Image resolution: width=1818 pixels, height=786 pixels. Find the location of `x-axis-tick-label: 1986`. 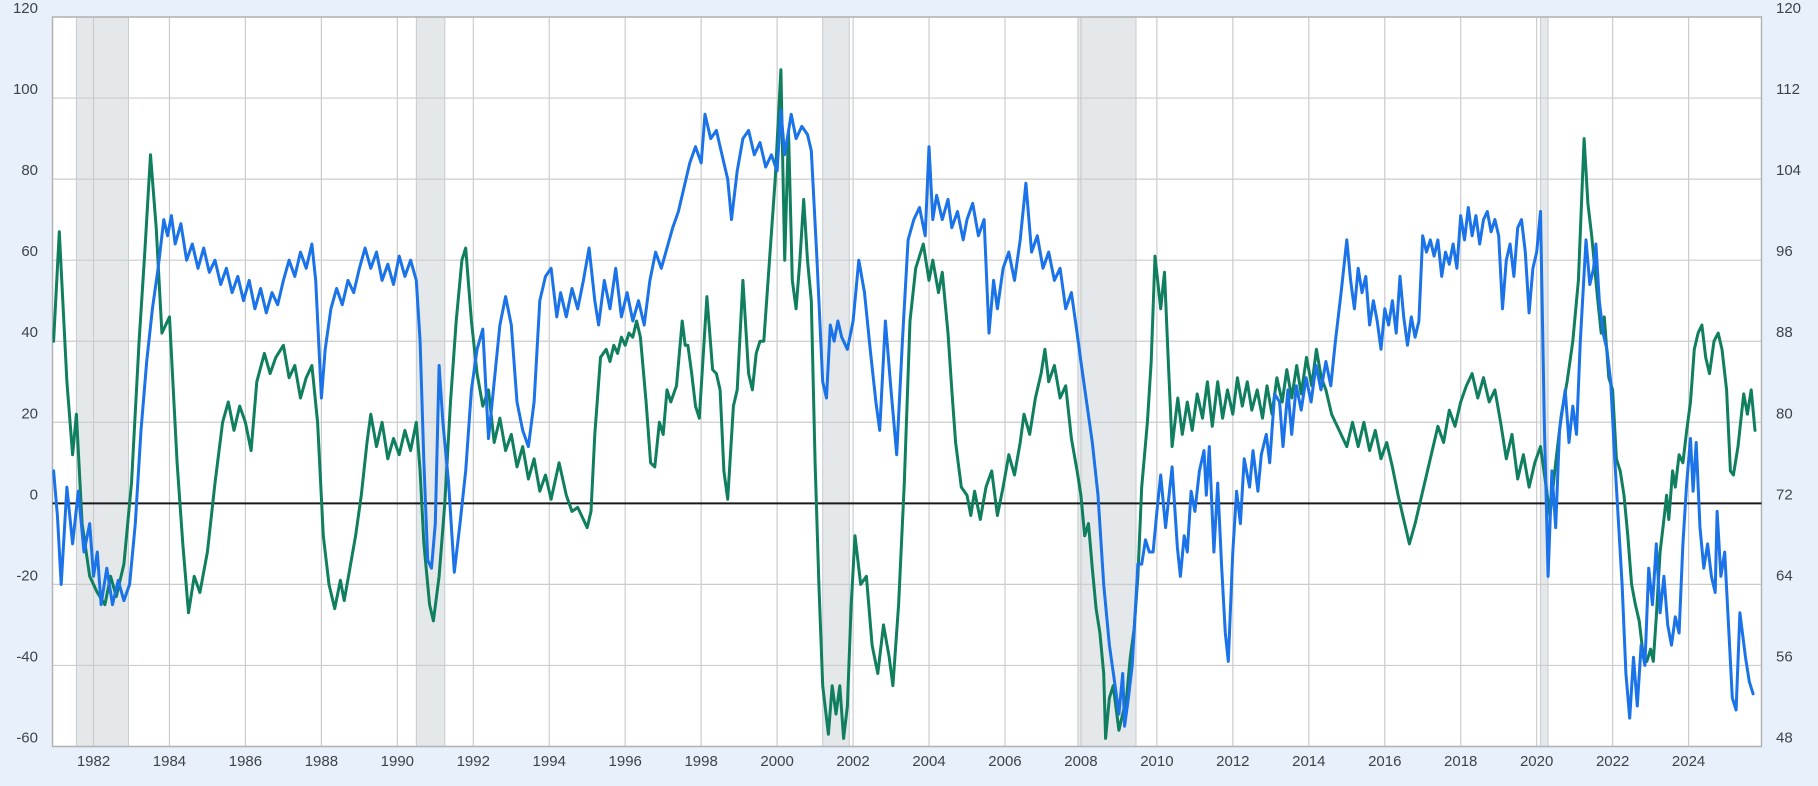

x-axis-tick-label: 1986 is located at coordinates (245, 761).